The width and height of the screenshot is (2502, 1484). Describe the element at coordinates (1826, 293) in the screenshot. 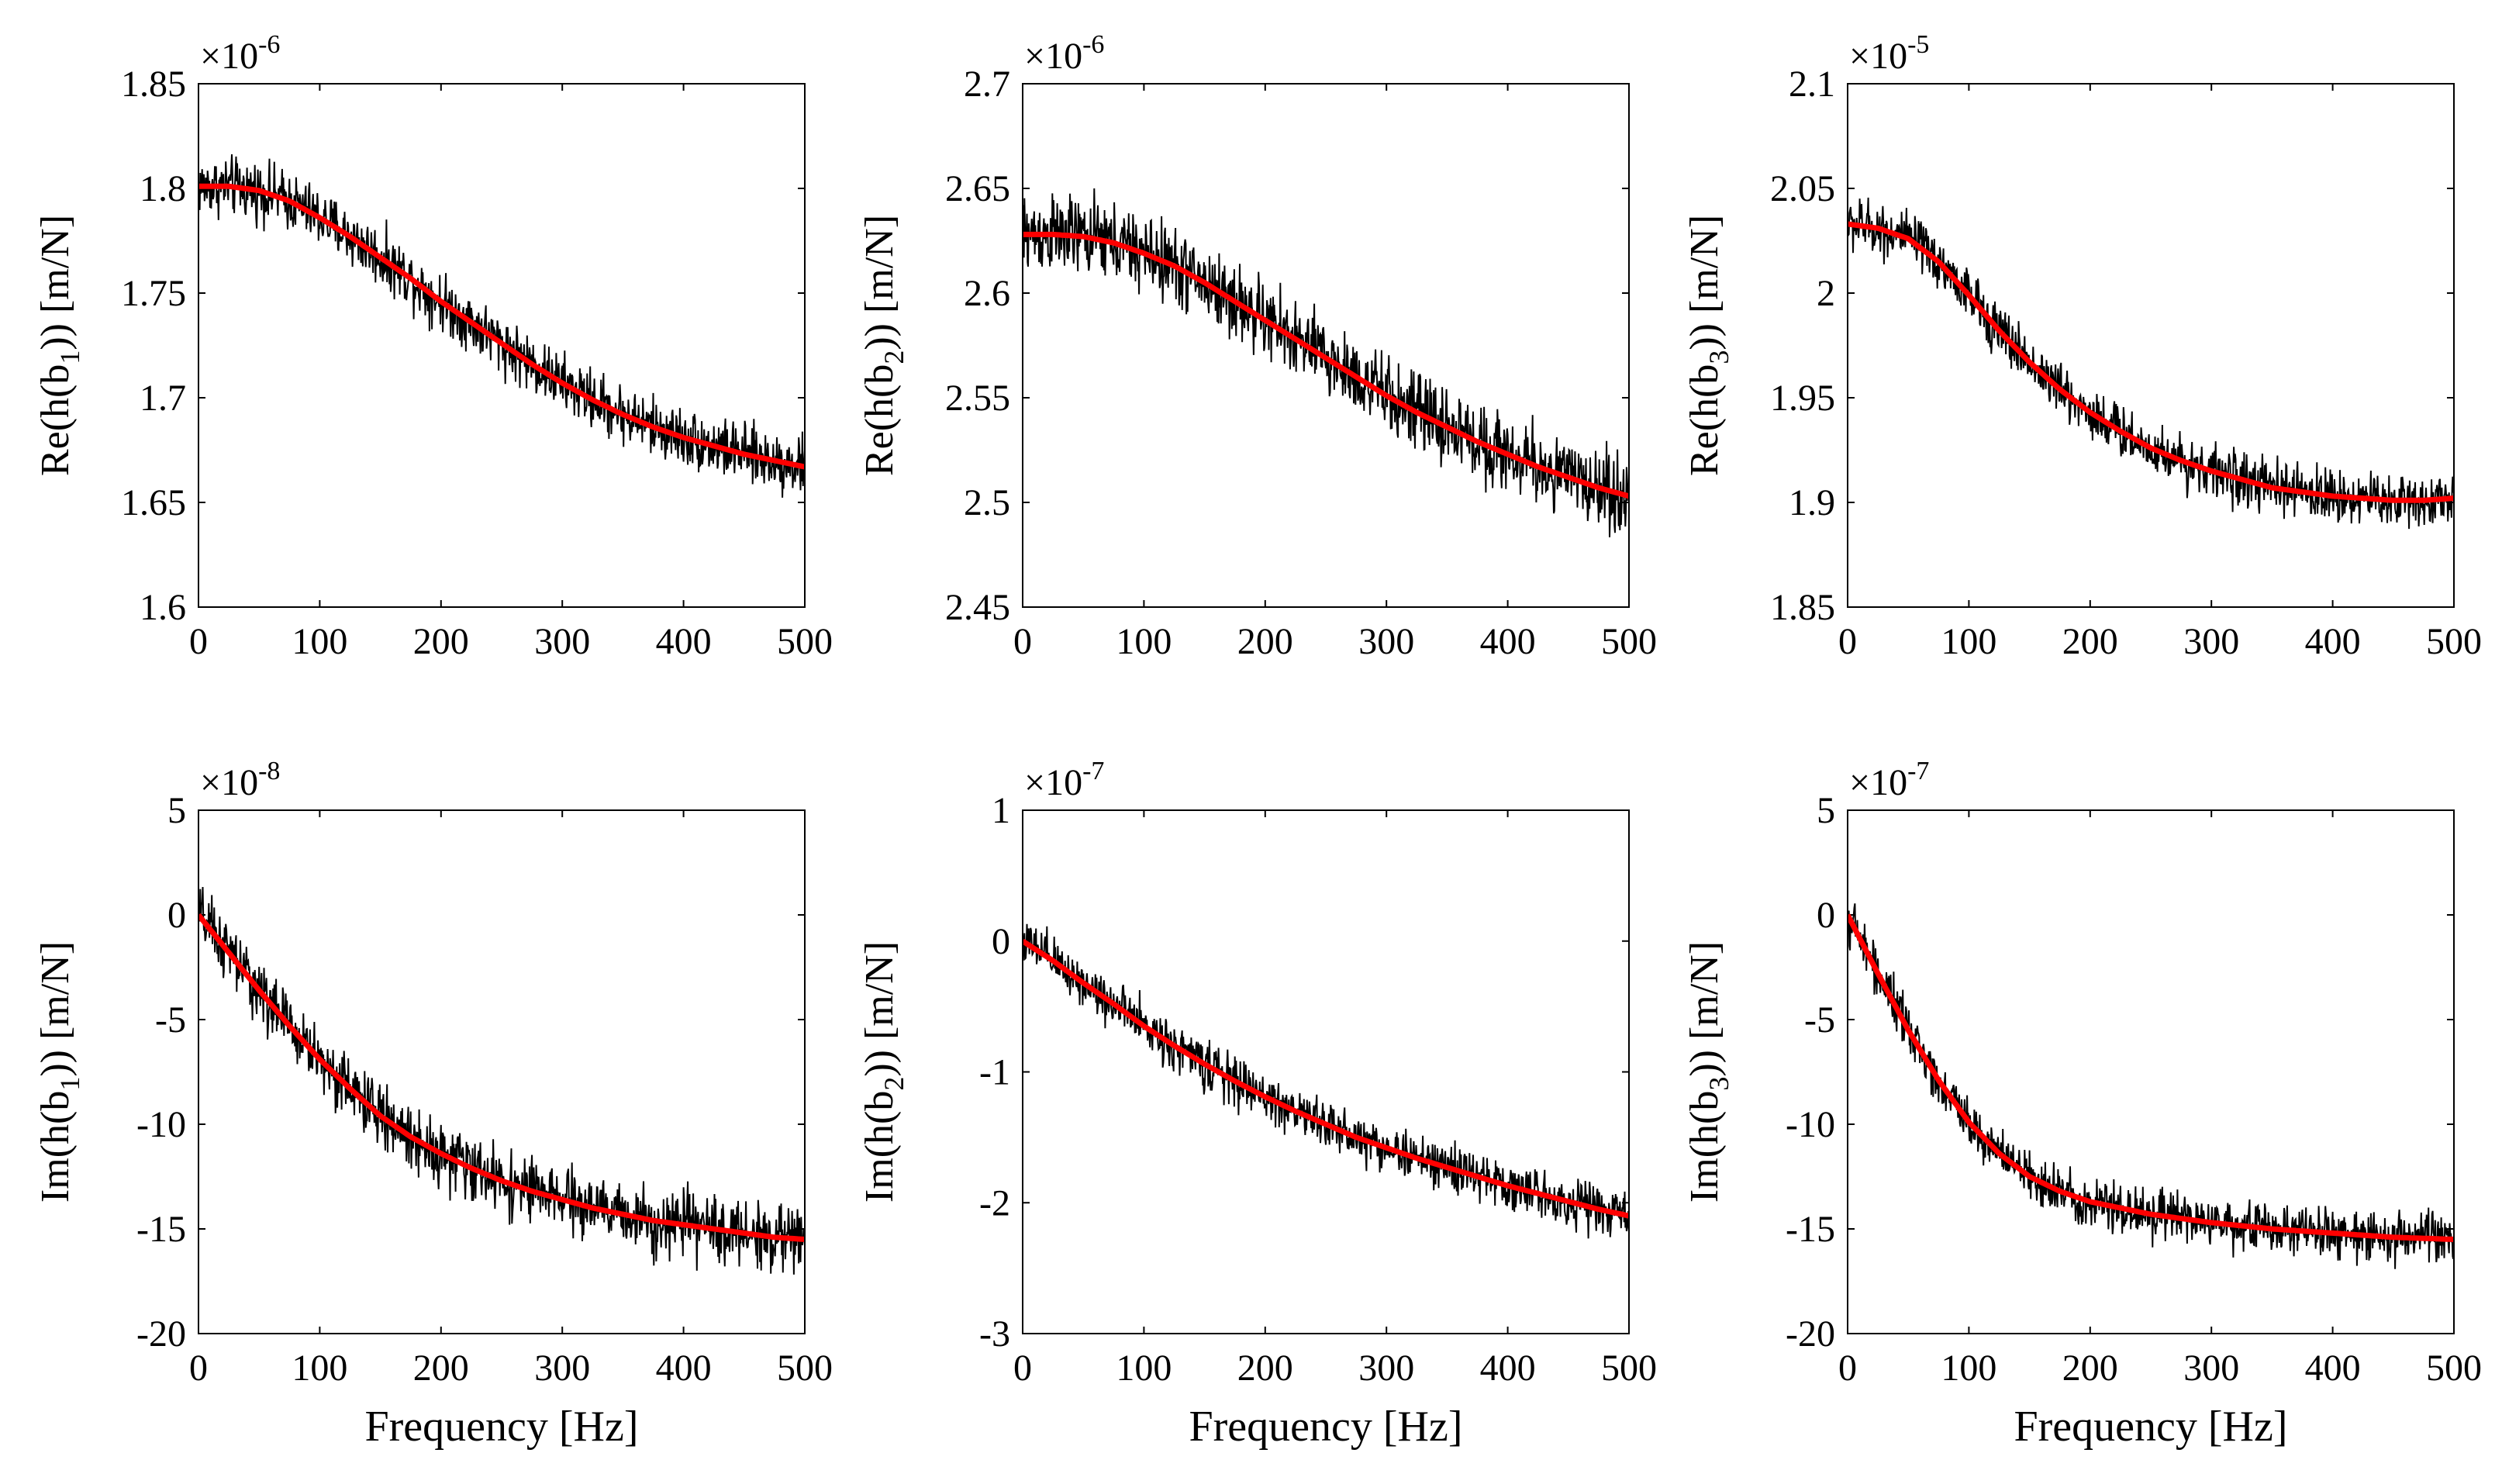

I see `y-tick-label: 2` at that location.